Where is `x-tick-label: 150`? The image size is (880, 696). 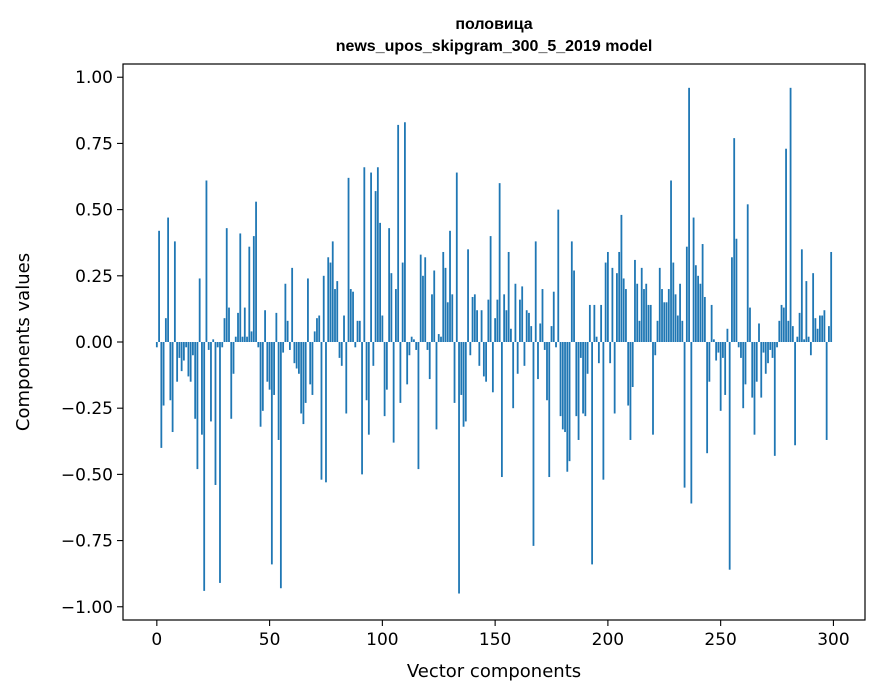 x-tick-label: 150 is located at coordinates (495, 640).